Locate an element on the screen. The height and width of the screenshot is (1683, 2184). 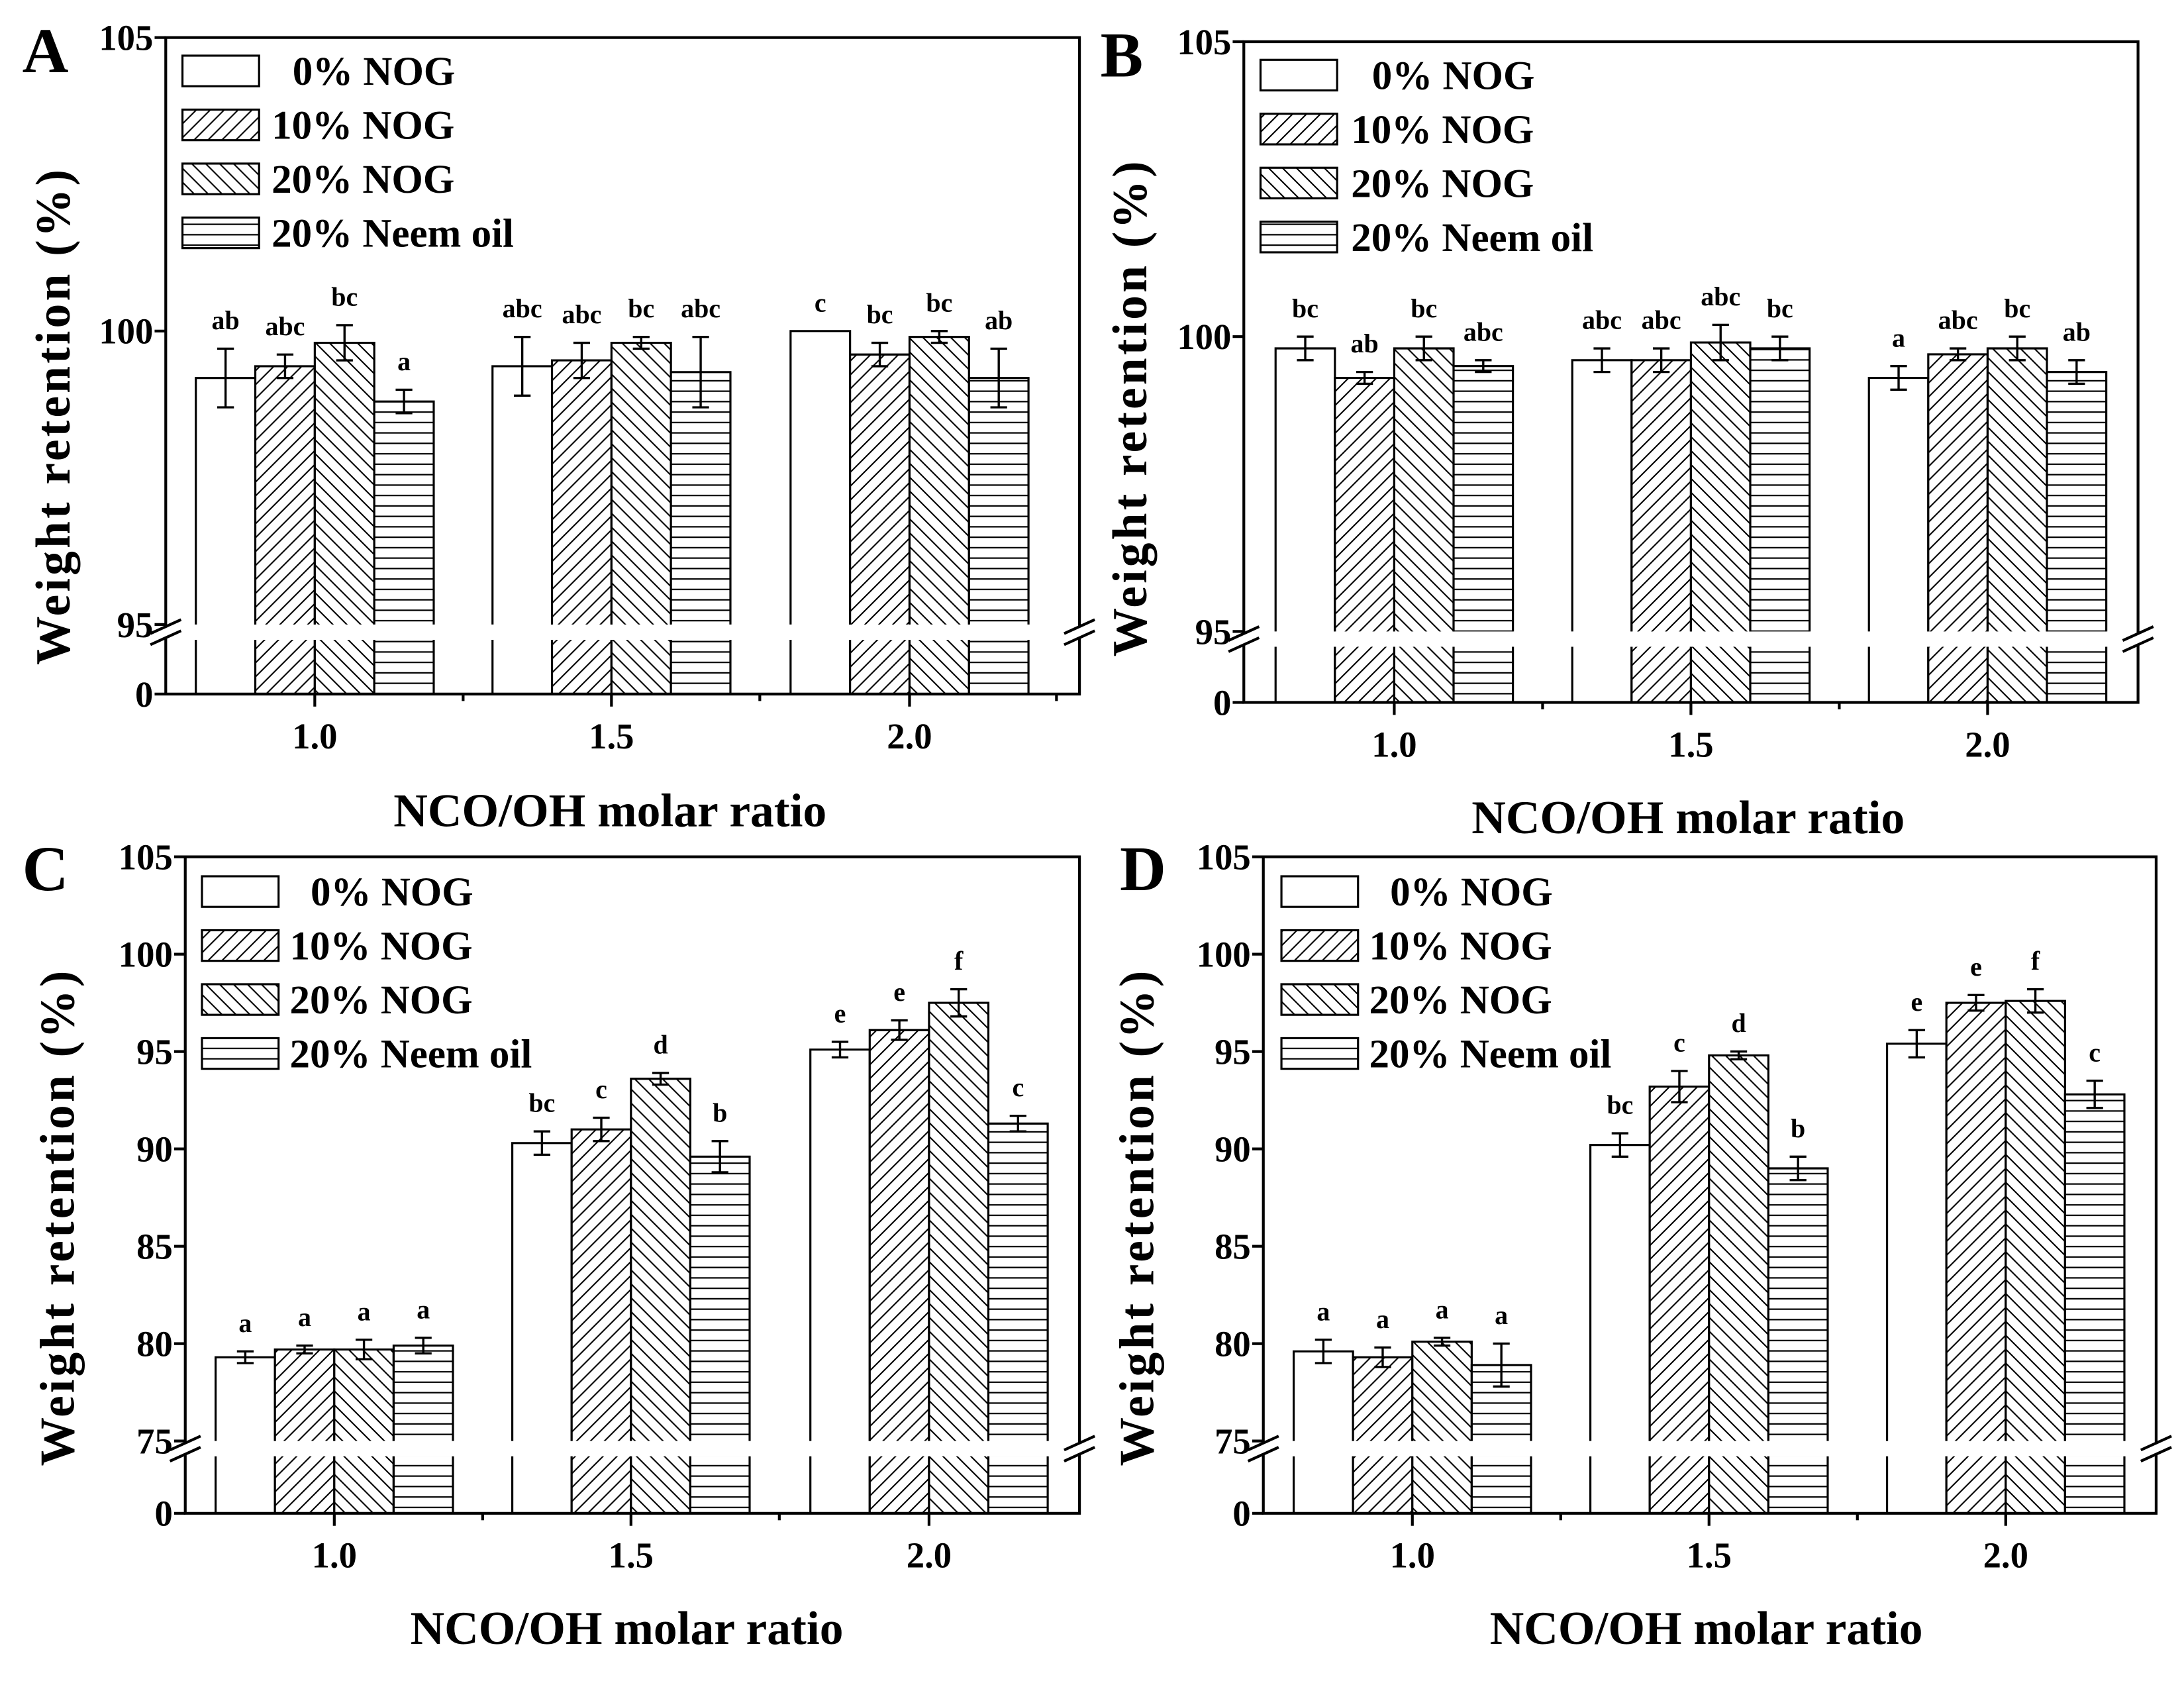
panel-label: A is located at coordinates (46, 50).